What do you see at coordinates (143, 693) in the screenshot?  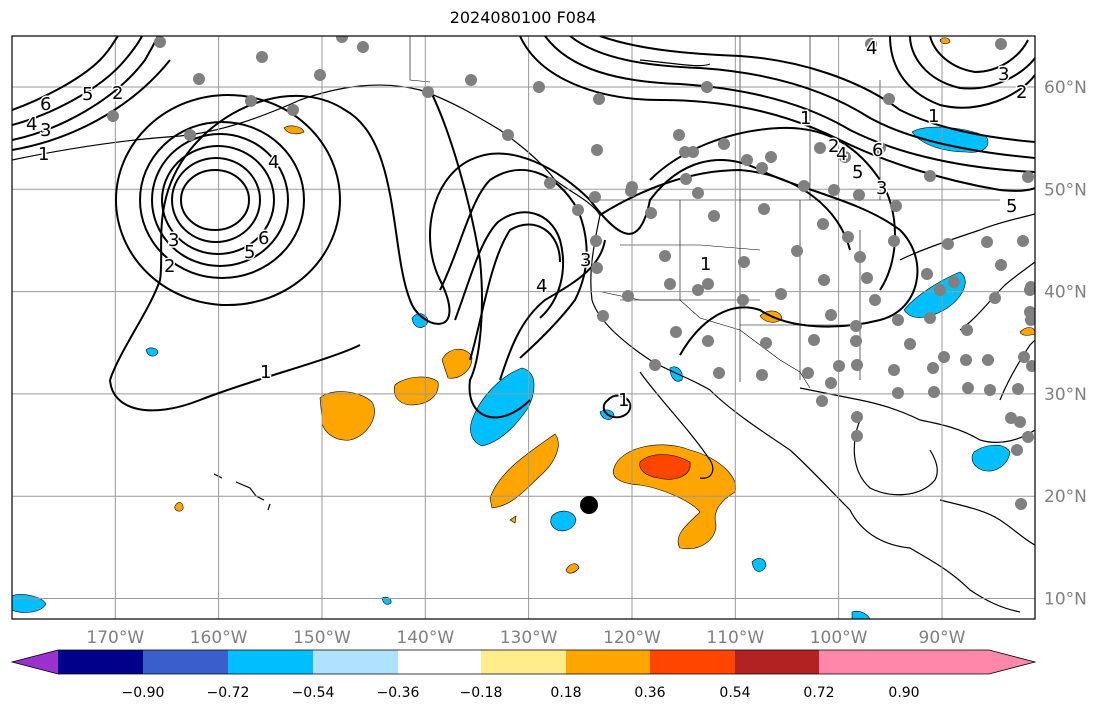 I see `colorbar-tick: −0.90` at bounding box center [143, 693].